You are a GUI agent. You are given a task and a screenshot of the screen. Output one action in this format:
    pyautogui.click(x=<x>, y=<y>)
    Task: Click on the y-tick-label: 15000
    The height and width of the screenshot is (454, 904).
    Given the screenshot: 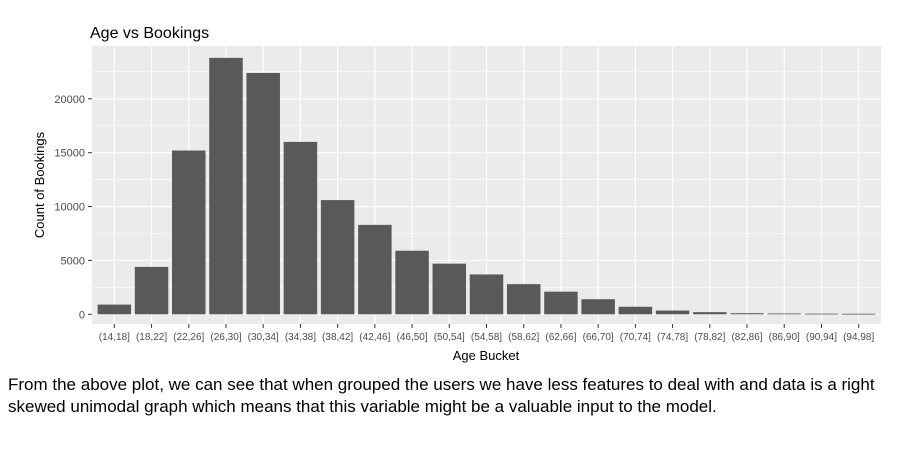 What is the action you would take?
    pyautogui.click(x=69, y=154)
    